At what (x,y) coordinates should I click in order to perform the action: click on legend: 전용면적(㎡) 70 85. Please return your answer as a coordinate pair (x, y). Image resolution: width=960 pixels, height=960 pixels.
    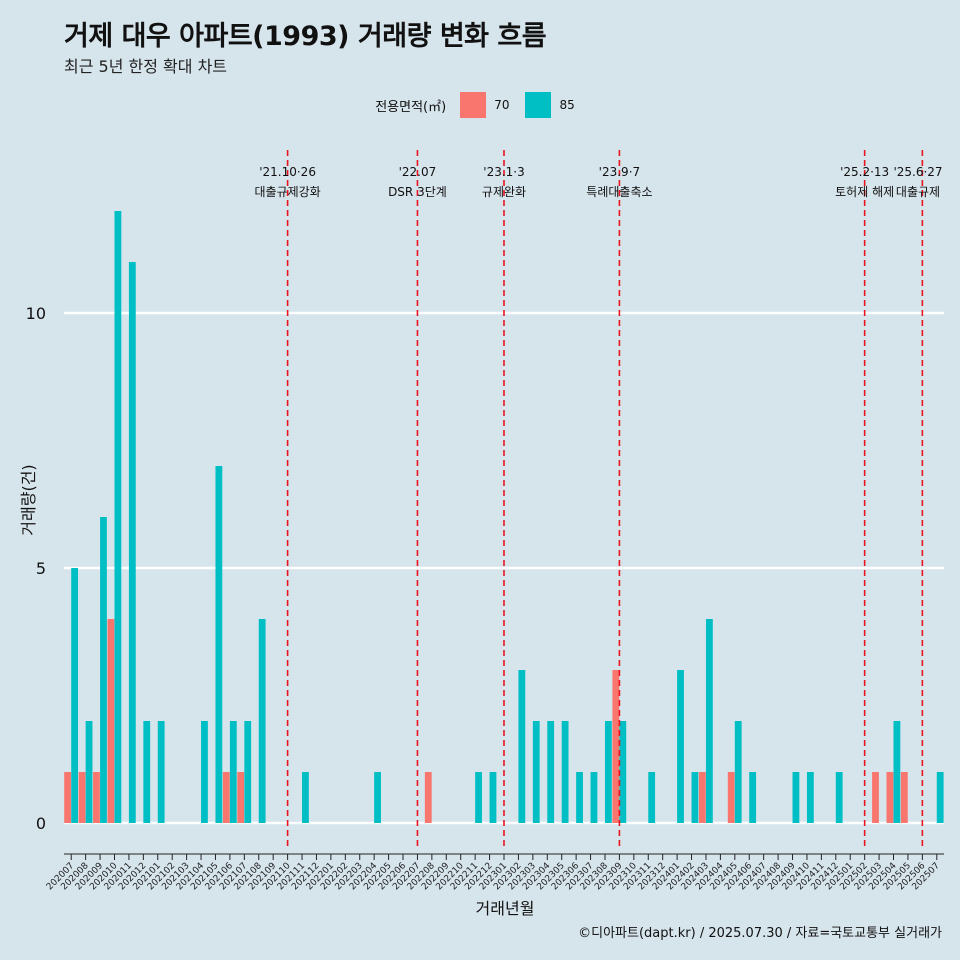
    Looking at the image, I should click on (480, 105).